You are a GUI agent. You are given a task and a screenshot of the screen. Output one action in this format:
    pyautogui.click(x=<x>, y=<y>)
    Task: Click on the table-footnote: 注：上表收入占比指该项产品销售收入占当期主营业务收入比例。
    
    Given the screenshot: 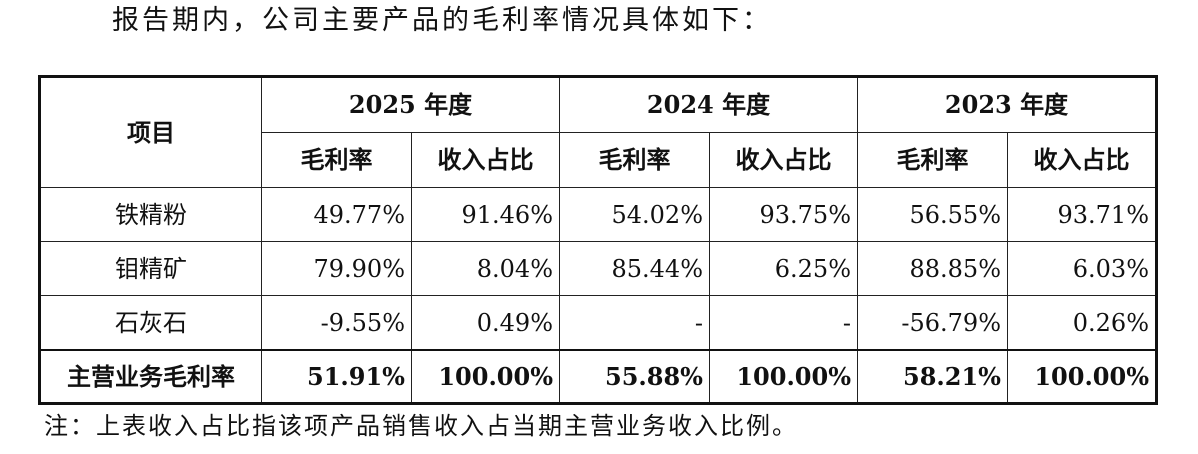 What is the action you would take?
    pyautogui.click(x=421, y=426)
    